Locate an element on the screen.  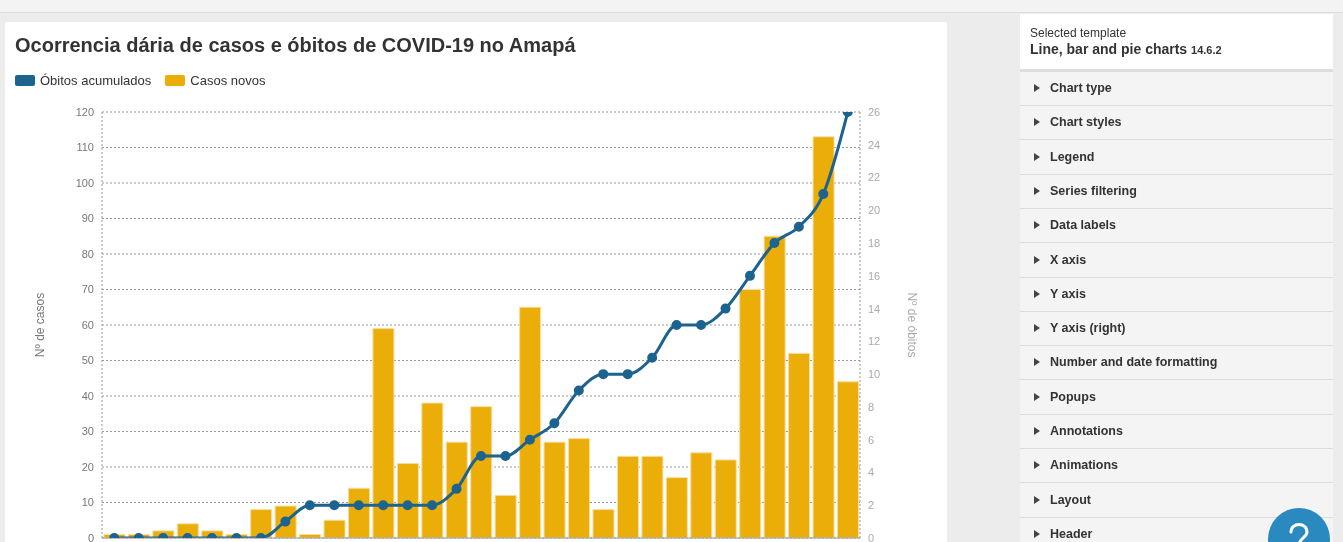
text: Header is located at coordinates (1071, 533).